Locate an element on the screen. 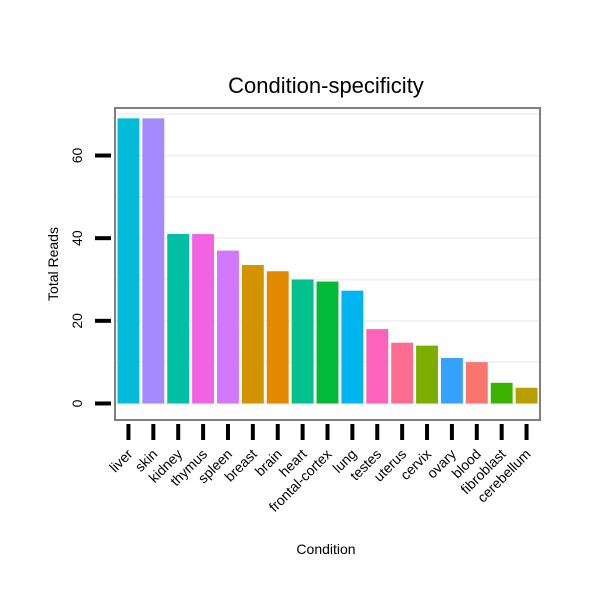  x-tick-label-liver: liver is located at coordinates (121, 461).